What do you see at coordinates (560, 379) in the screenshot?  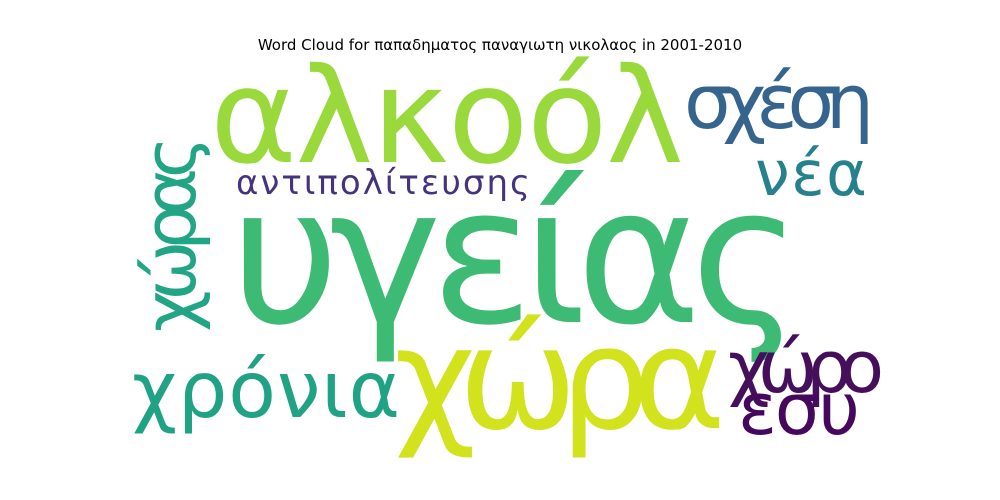 I see `word-3: χώρα` at bounding box center [560, 379].